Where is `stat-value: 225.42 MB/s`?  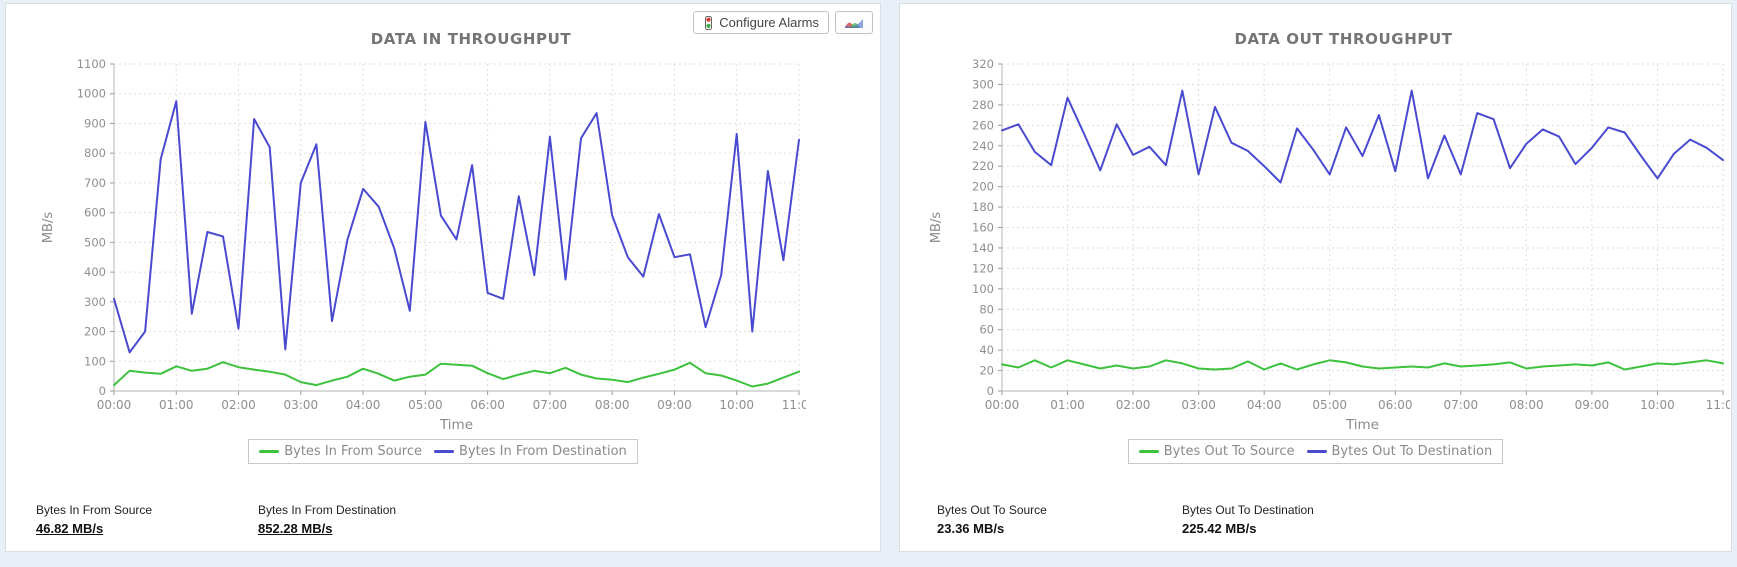 stat-value: 225.42 MB/s is located at coordinates (1219, 528).